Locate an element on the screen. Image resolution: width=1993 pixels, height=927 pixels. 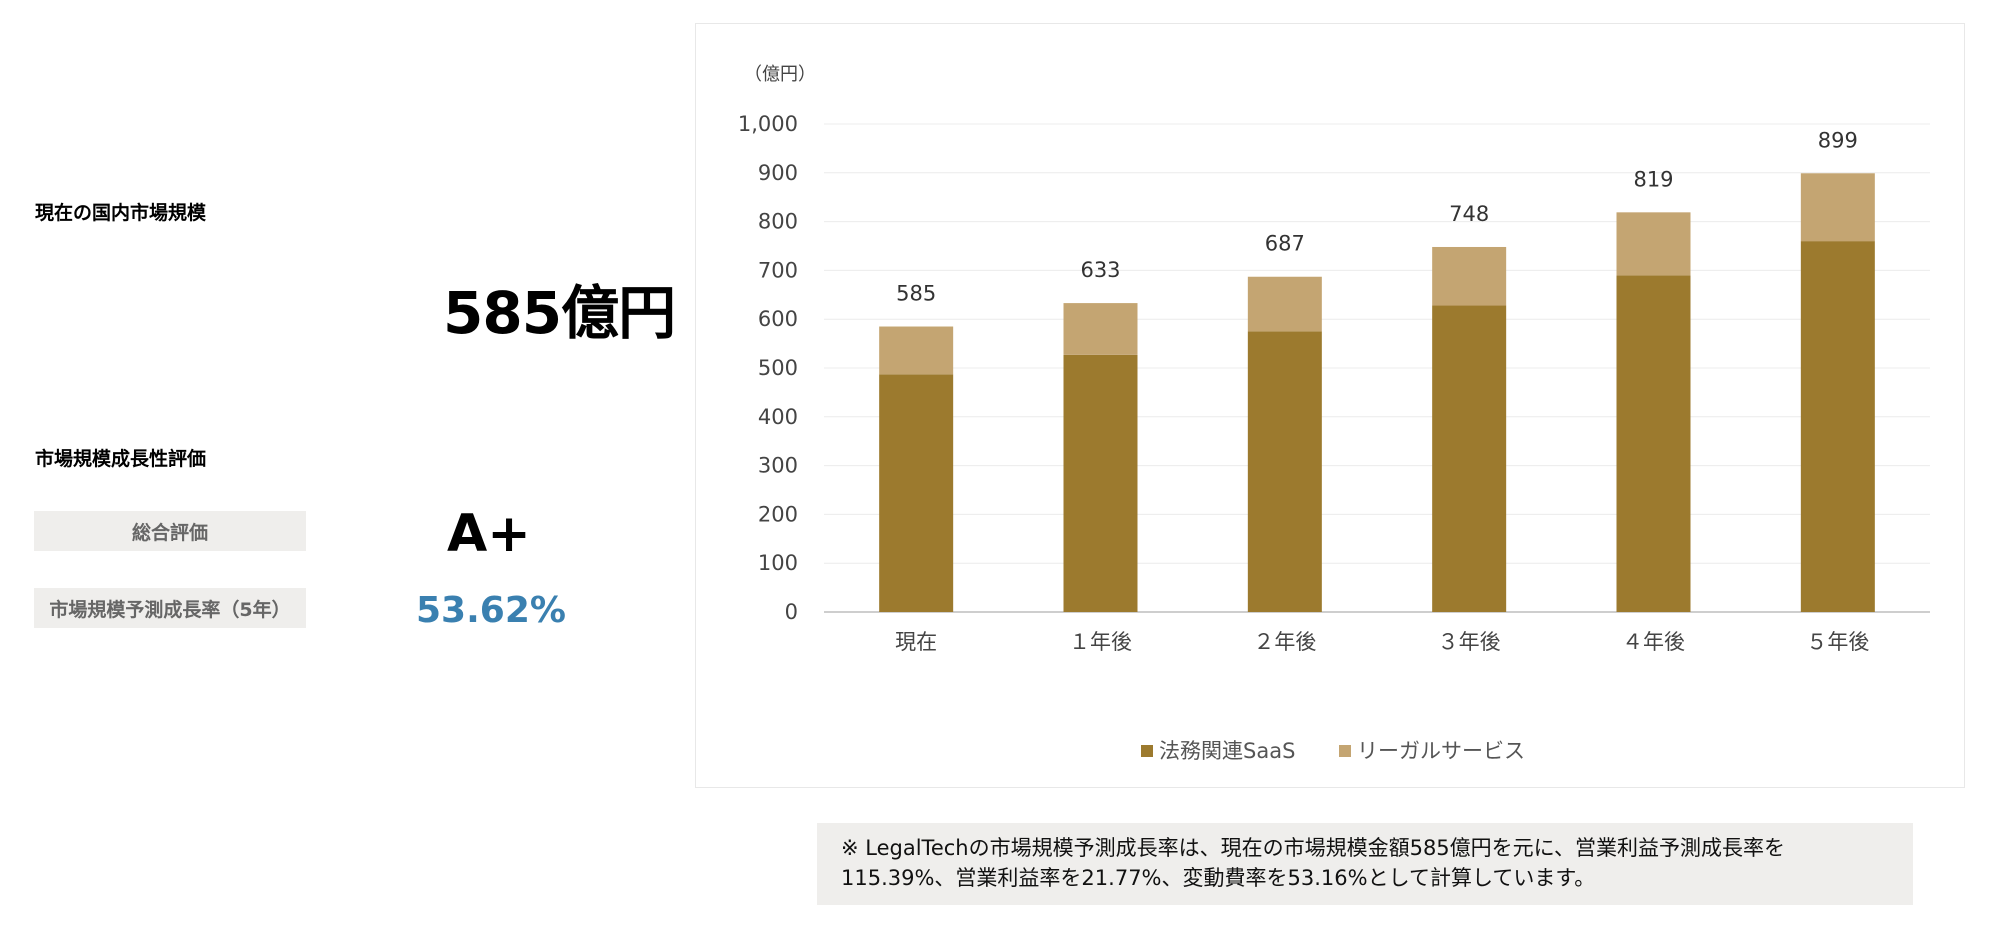
y-tick-label: 700 is located at coordinates (778, 270).